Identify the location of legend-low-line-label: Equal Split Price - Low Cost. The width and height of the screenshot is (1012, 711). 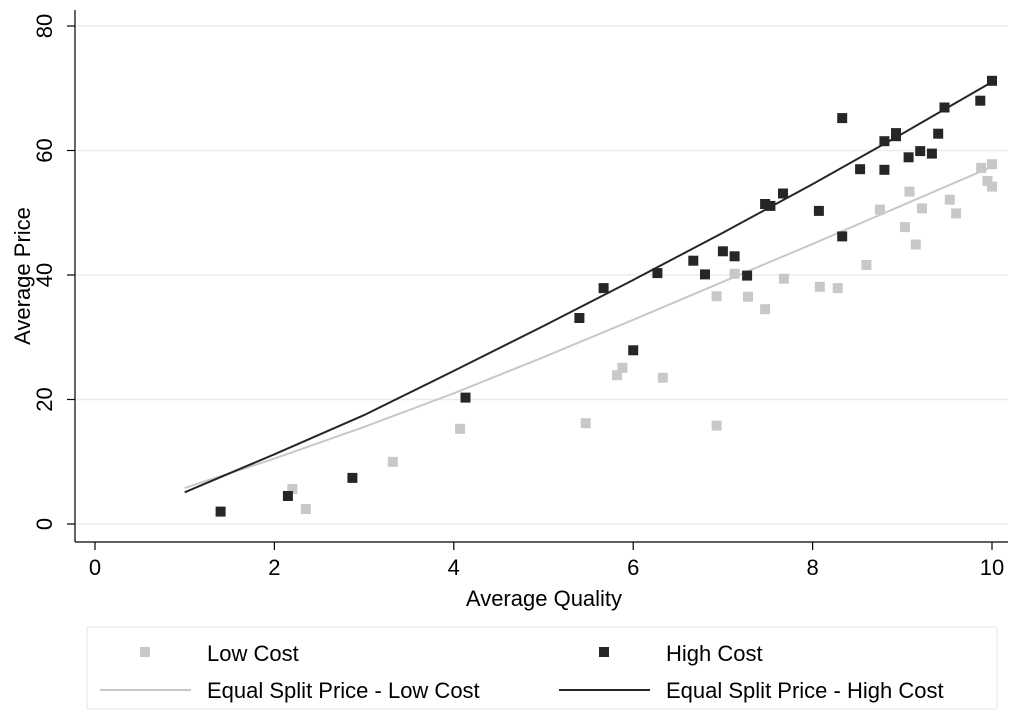
(343, 690).